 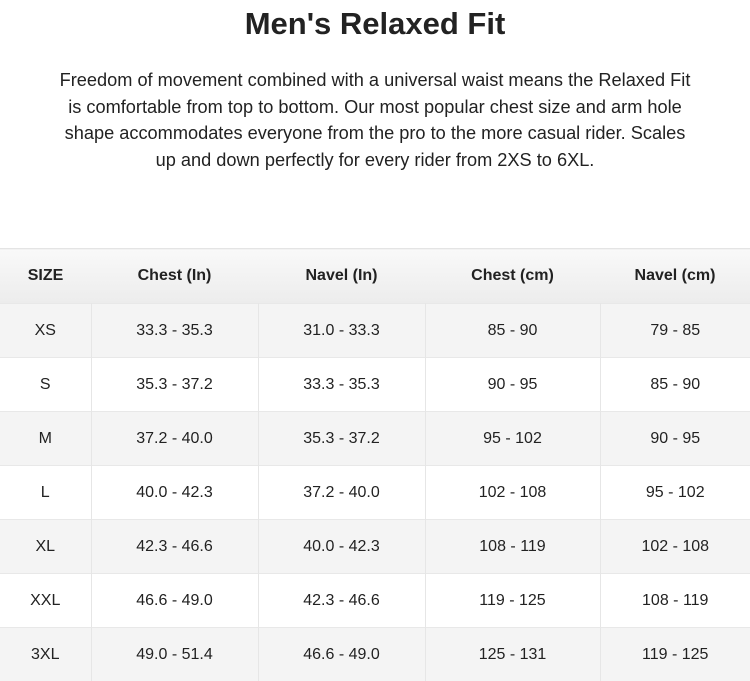 I want to click on cell-size: XXL, so click(x=45, y=601).